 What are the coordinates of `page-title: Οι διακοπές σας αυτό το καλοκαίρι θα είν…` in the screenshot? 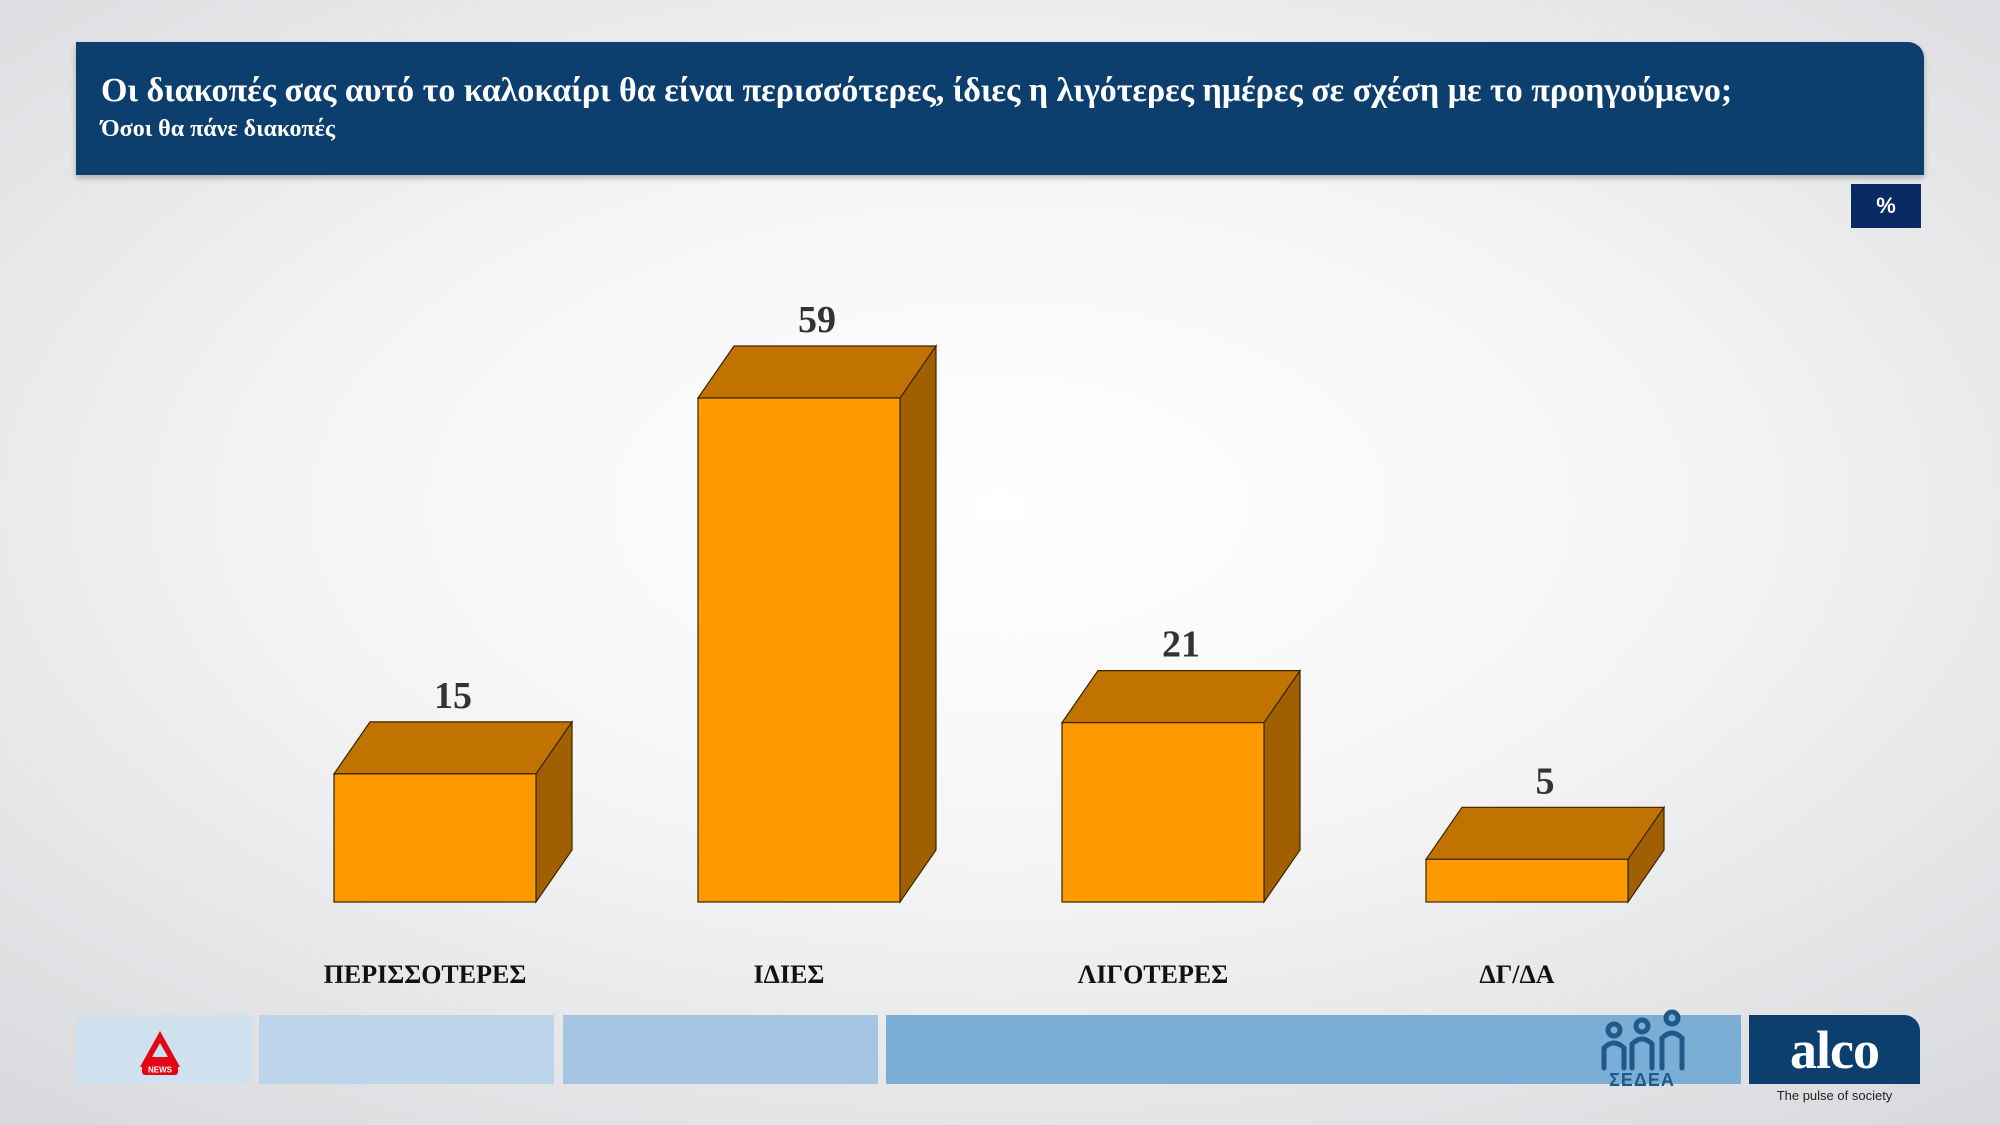 It's located at (917, 90).